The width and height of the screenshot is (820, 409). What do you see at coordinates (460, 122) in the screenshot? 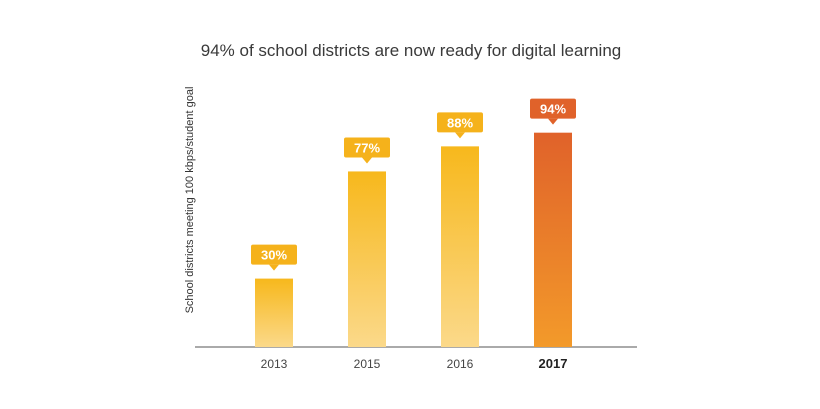
I see `data-label-2016: 88%` at bounding box center [460, 122].